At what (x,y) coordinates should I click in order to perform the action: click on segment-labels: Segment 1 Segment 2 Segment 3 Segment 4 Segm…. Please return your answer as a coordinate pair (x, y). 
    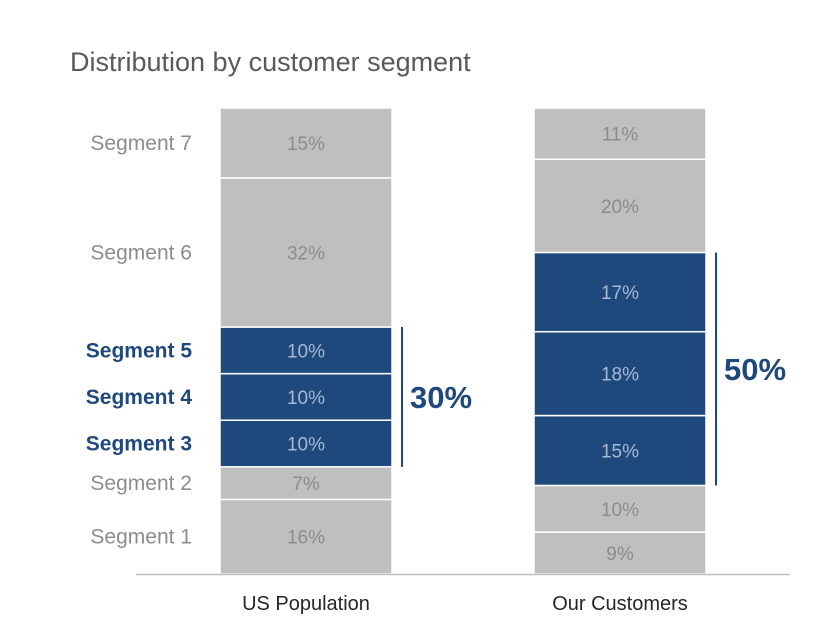
    Looking at the image, I should click on (139, 340).